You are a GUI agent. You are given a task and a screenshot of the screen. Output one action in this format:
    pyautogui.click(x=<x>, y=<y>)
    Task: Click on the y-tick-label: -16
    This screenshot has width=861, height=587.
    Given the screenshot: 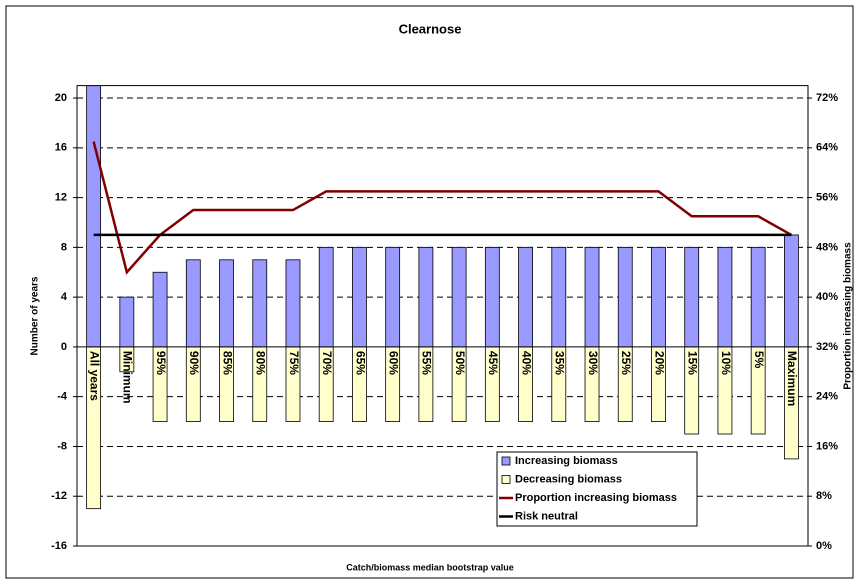 What is the action you would take?
    pyautogui.click(x=59, y=546)
    